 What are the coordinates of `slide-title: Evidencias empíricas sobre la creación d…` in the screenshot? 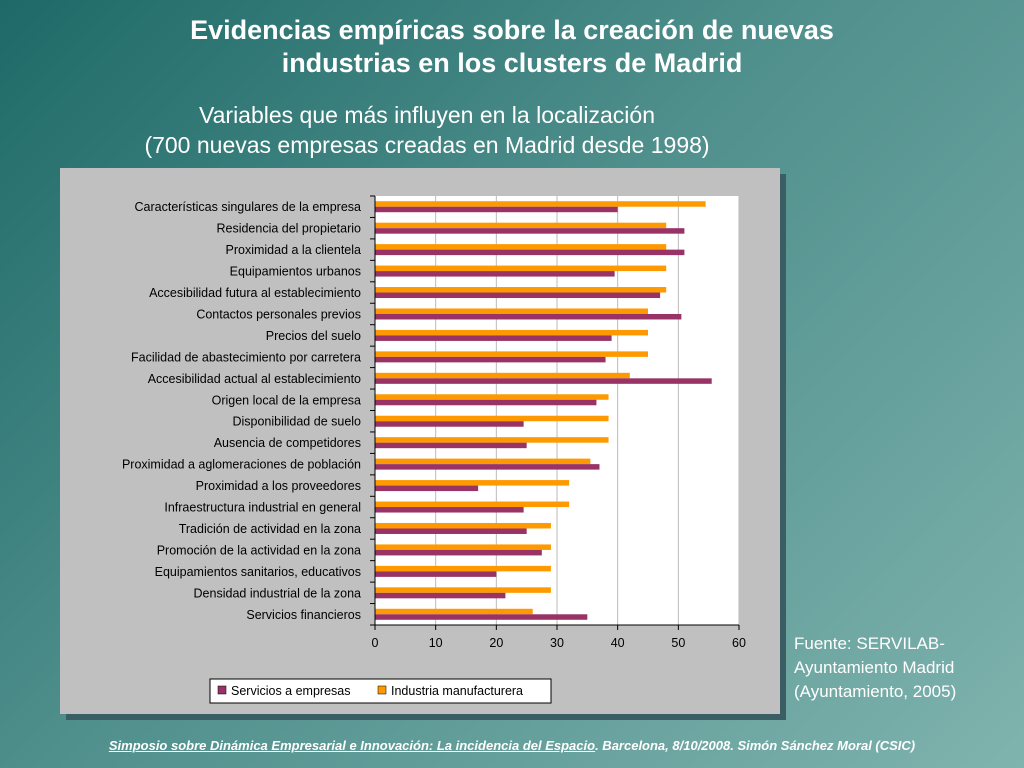 It's located at (512, 47).